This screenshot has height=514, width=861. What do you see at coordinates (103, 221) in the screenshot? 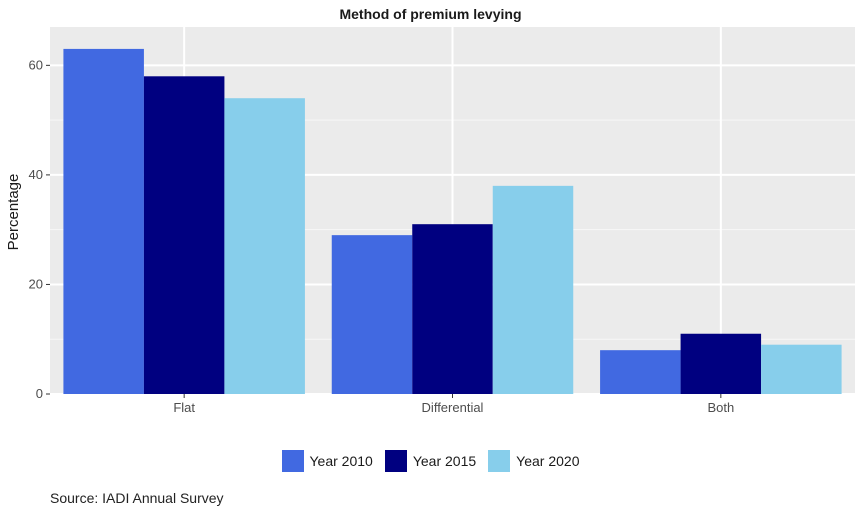
I see `bar-flat-year-2010` at bounding box center [103, 221].